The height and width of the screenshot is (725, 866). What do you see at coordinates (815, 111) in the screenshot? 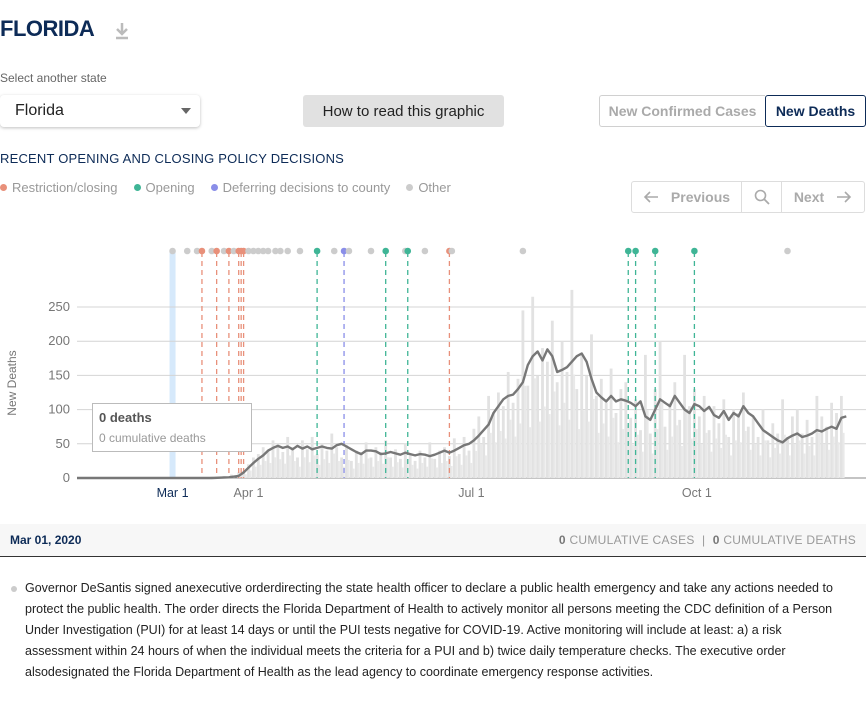
I see `toggle-new-deaths: New Deaths` at bounding box center [815, 111].